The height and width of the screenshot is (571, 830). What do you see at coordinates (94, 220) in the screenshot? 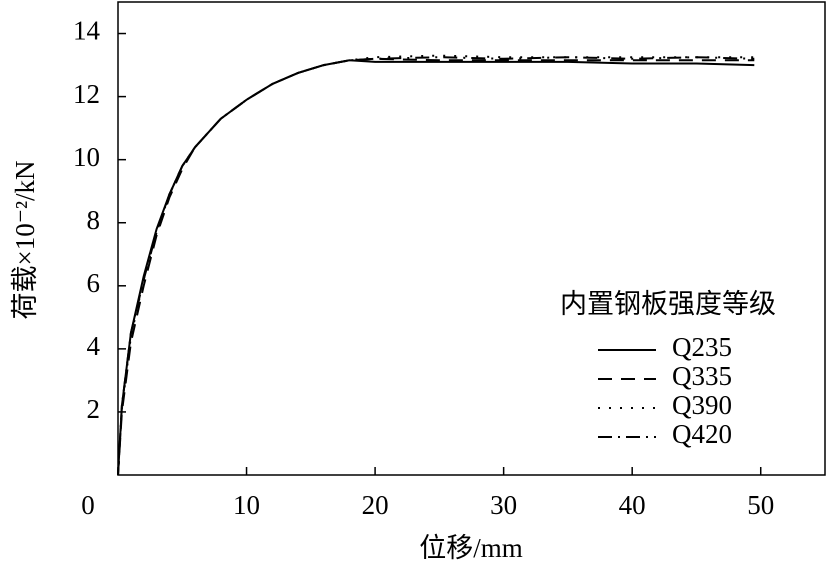
I see `y-tick-label: 8` at bounding box center [94, 220].